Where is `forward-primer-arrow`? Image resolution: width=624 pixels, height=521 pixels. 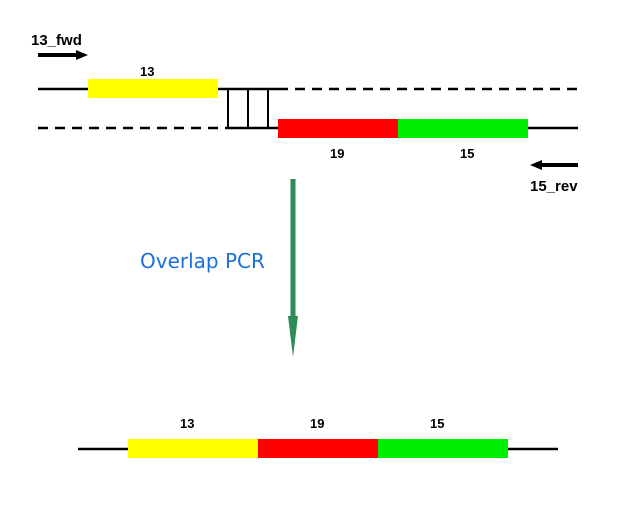
forward-primer-arrow is located at coordinates (63, 55).